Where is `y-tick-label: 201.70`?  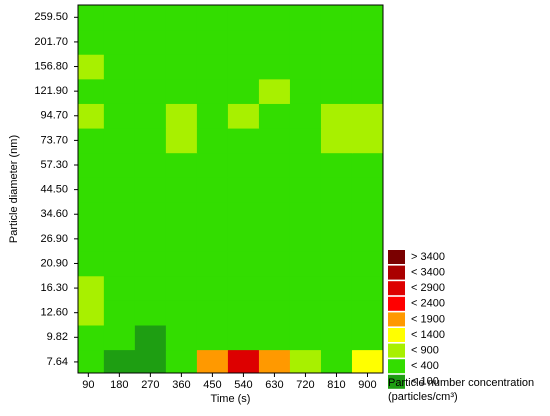 y-tick-label: 201.70 is located at coordinates (51, 42).